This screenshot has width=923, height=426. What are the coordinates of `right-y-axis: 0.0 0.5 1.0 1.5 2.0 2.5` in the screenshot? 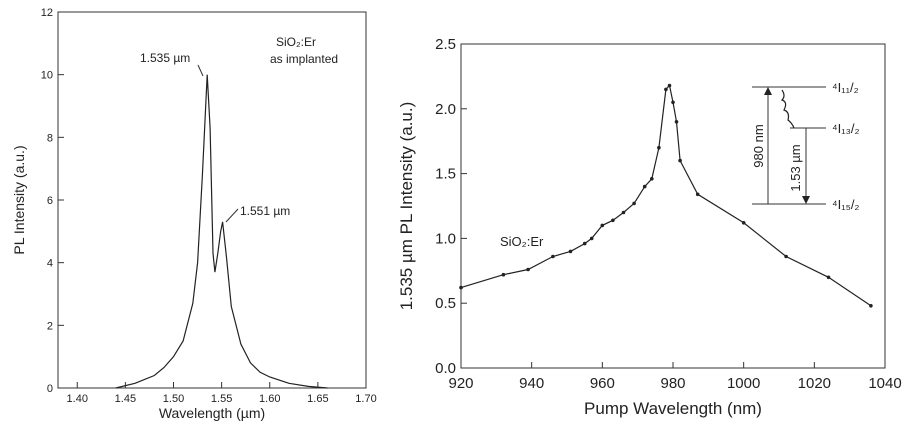 It's located at (451, 206).